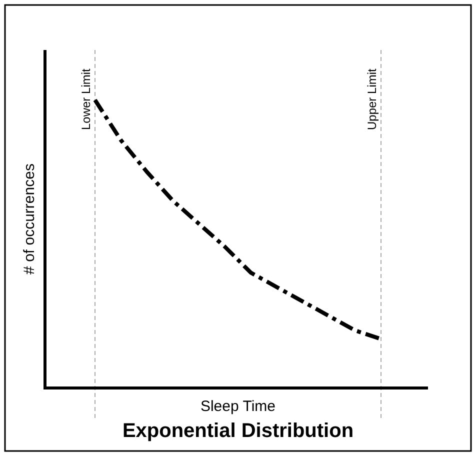 This screenshot has height=456, width=476. I want to click on text: Lower Limit, so click(86, 99).